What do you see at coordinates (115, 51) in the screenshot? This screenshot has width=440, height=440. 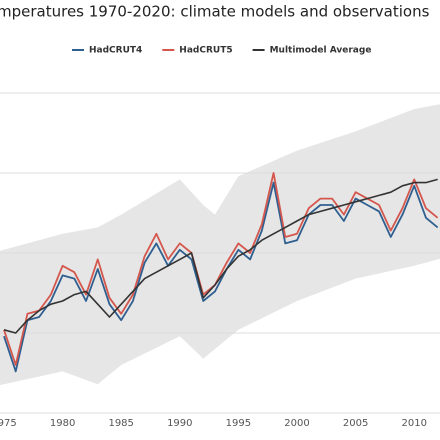 I see `legend-label: HadCRUT4` at bounding box center [115, 51].